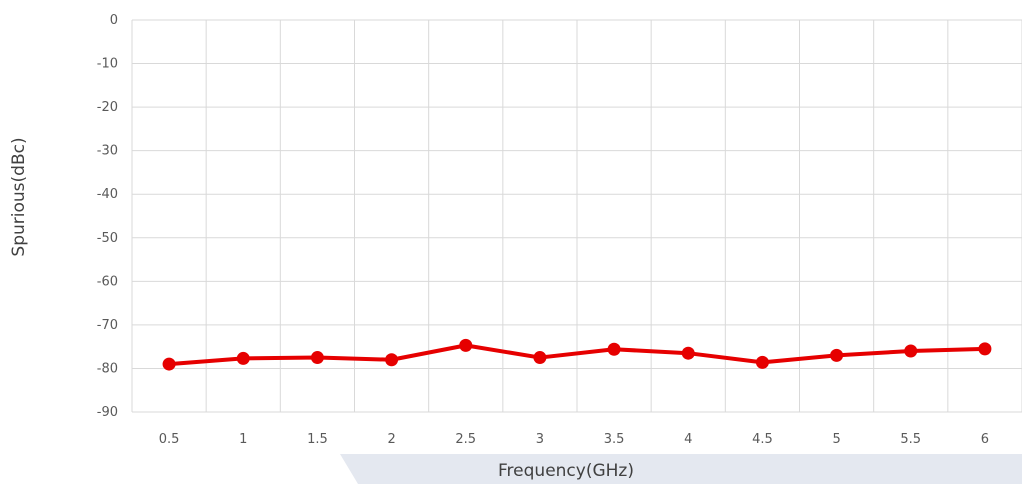 This screenshot has height=484, width=1022. I want to click on x-axis-label: Frequency(GHz), so click(566, 471).